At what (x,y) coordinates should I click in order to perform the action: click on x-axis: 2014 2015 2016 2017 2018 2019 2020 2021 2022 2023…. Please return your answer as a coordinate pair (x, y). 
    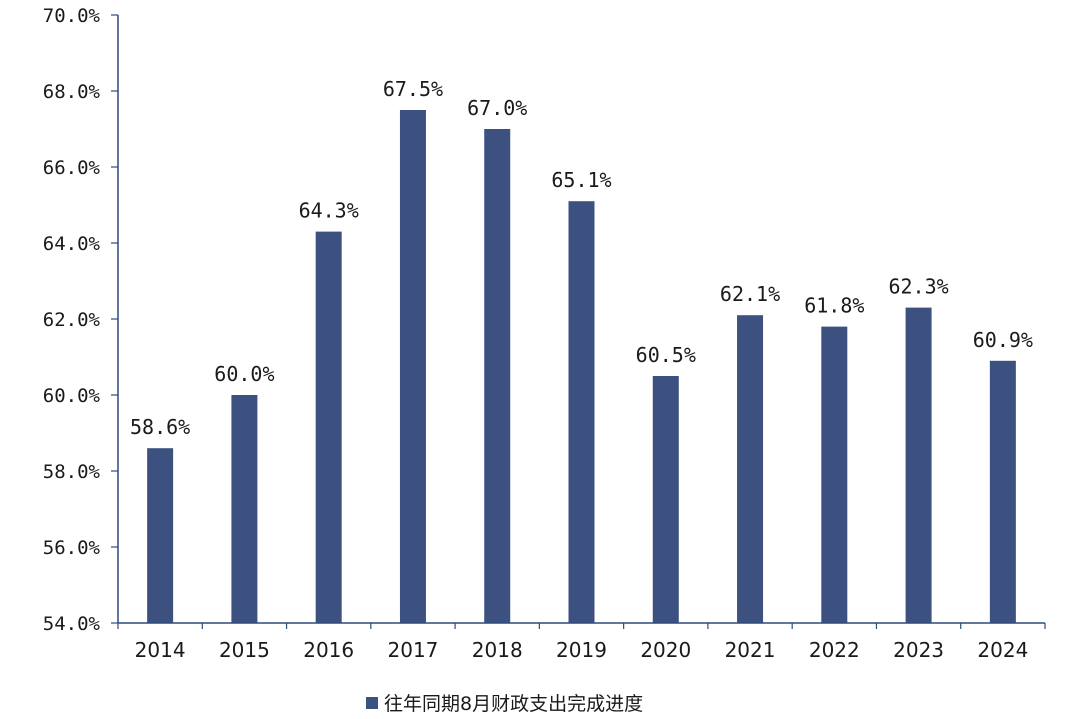
    Looking at the image, I should click on (581, 642).